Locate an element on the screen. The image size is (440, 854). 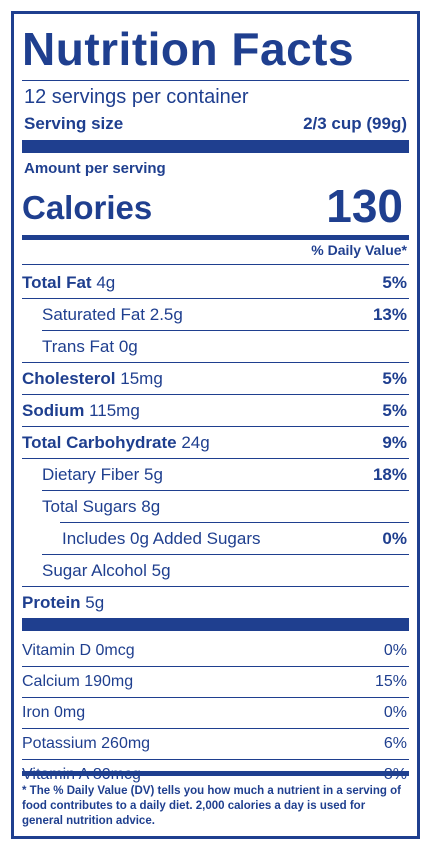
nutrient-name: Total Sugars is located at coordinates (89, 506).